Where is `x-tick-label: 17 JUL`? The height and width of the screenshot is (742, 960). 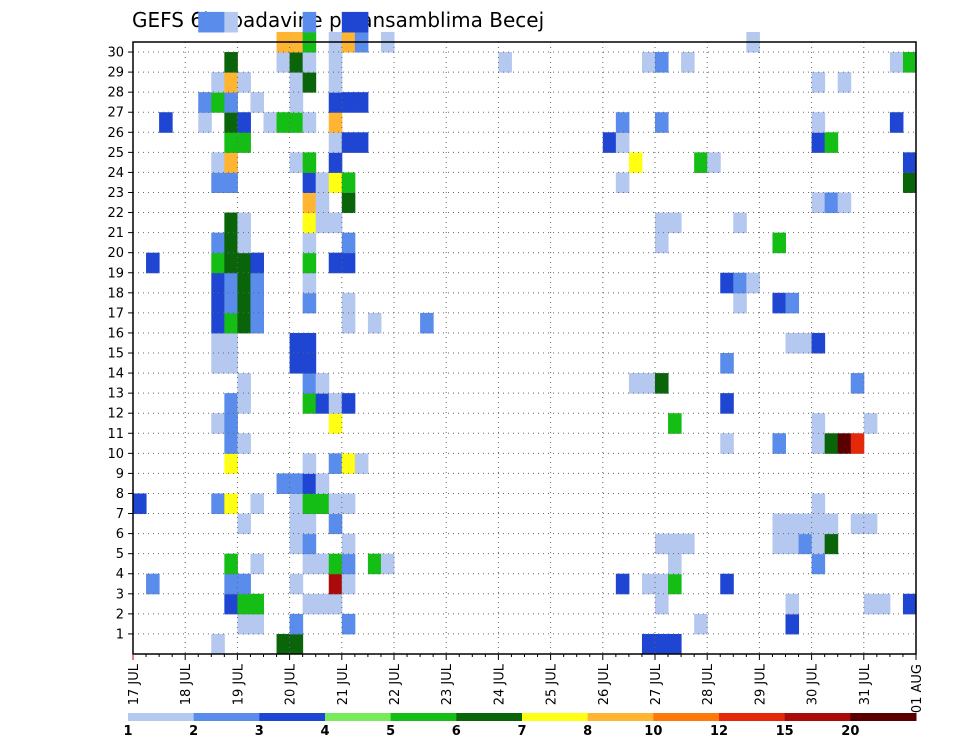 x-tick-label: 17 JUL is located at coordinates (134, 684).